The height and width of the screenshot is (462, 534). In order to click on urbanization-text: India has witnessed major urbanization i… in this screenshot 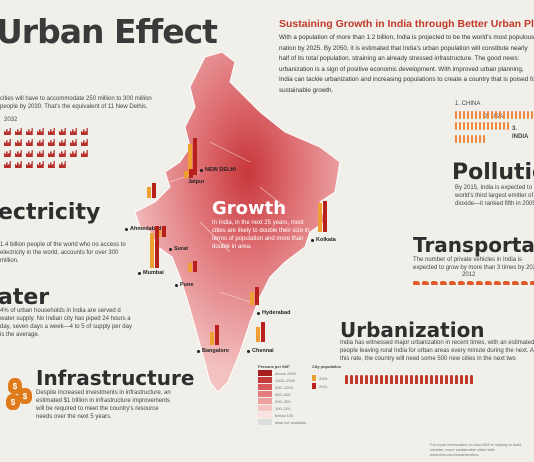, I will do `click(437, 351)`.